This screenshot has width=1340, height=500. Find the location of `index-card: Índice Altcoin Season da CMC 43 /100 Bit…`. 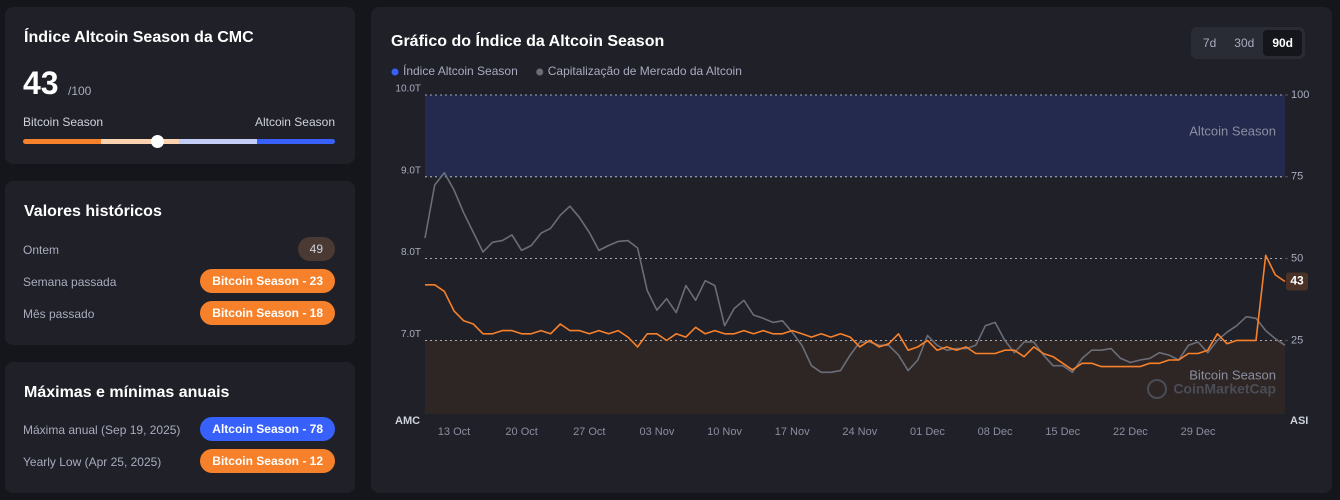

index-card: Índice Altcoin Season da CMC 43 /100 Bit… is located at coordinates (180, 85).